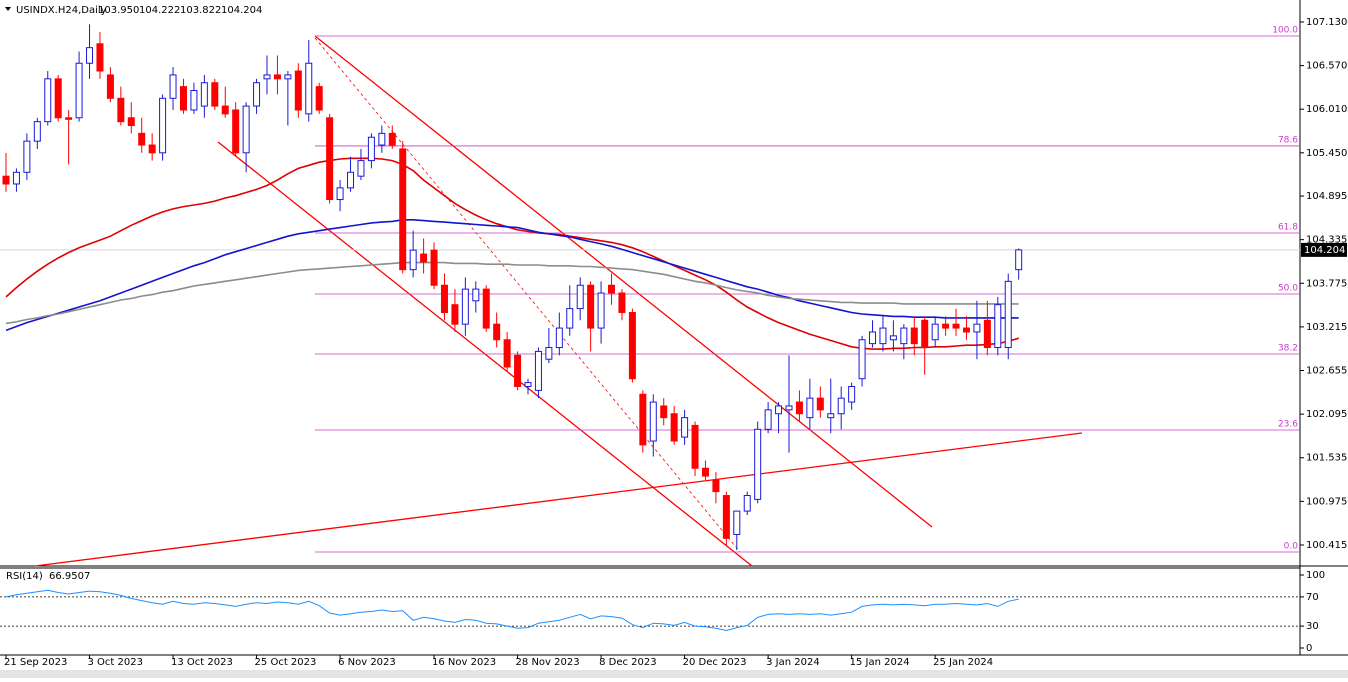 This screenshot has width=1348, height=682. Describe the element at coordinates (1326, 196) in the screenshot. I see `y-tick-label: 104.895` at that location.